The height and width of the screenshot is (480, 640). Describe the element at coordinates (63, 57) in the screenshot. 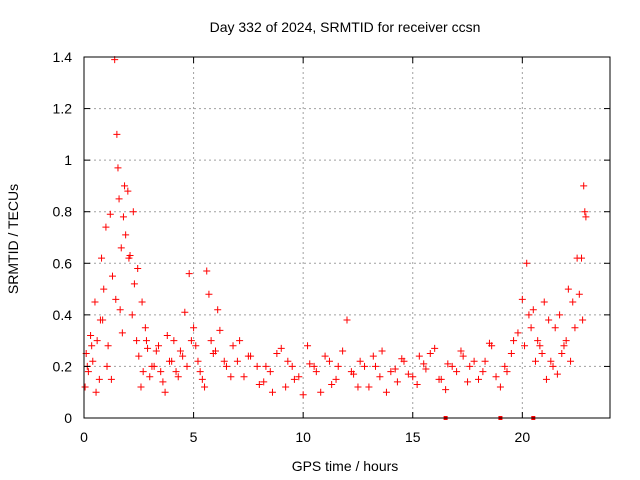

I see `y-tick-label: 1.4` at that location.